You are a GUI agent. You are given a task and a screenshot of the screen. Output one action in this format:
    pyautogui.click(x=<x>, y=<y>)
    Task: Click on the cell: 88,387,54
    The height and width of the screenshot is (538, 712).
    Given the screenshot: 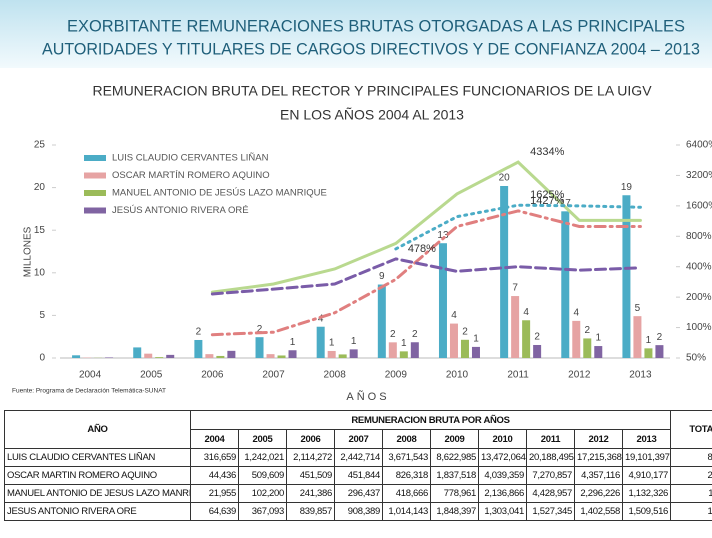 What is the action you would take?
    pyautogui.click(x=691, y=457)
    